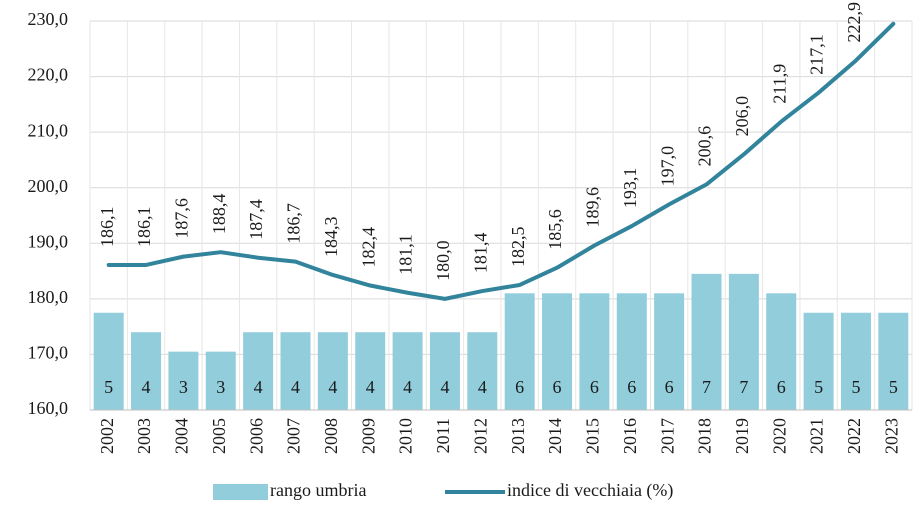 Image resolution: width=916 pixels, height=531 pixels. What do you see at coordinates (182, 436) in the screenshot?
I see `x-tick-label: 2004` at bounding box center [182, 436].